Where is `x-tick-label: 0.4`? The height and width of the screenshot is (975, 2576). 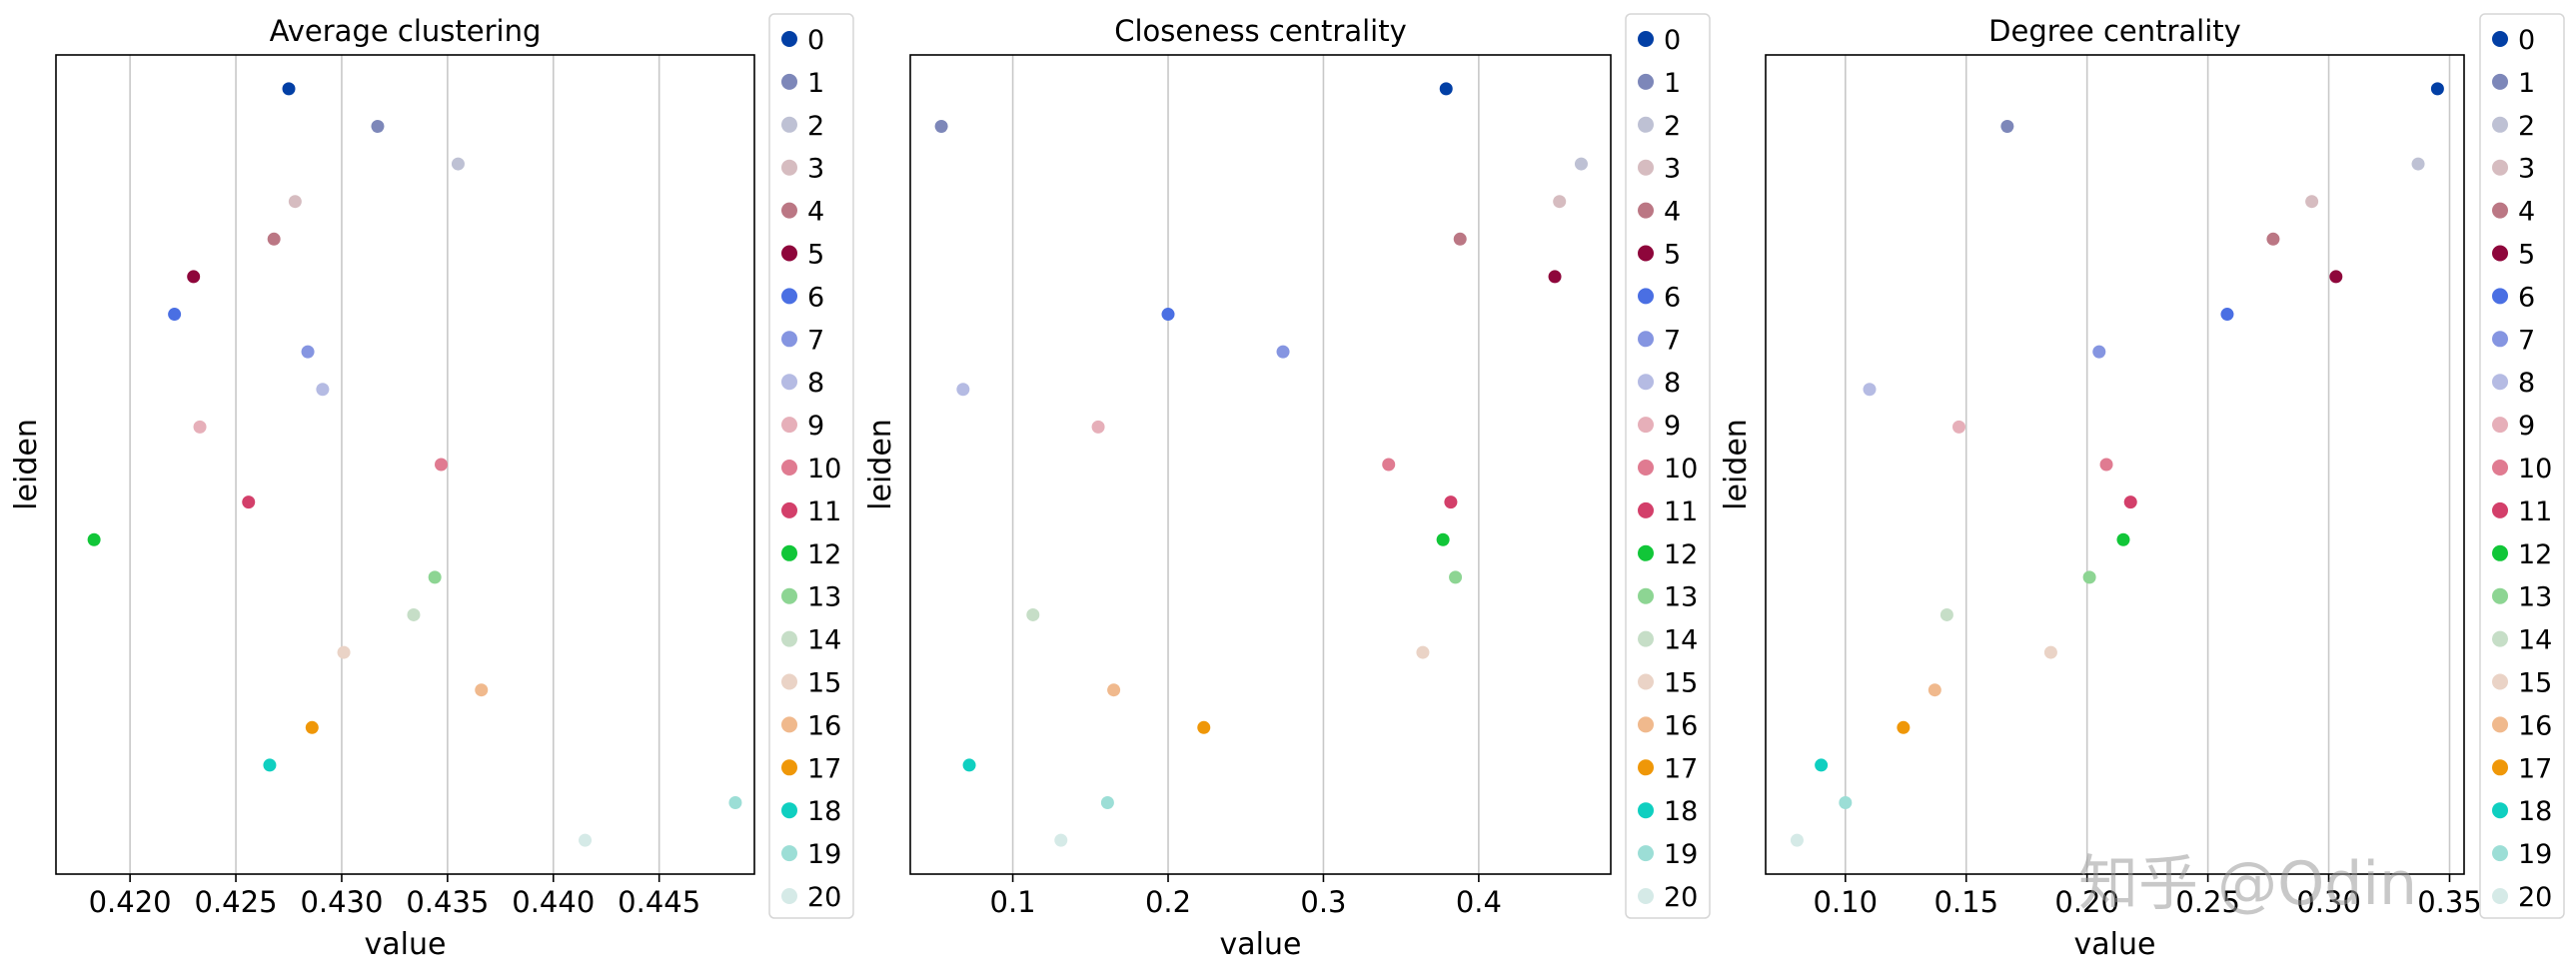 x-tick-label: 0.4 is located at coordinates (1479, 902).